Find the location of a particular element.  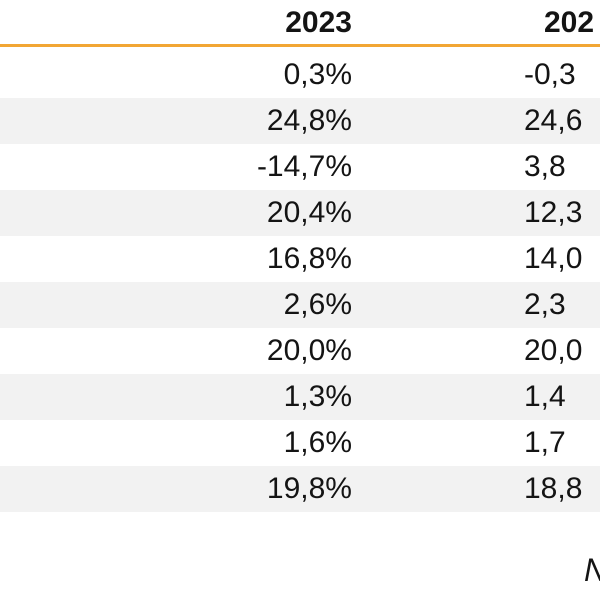

cell-next-year: 12,3 is located at coordinates (553, 212).